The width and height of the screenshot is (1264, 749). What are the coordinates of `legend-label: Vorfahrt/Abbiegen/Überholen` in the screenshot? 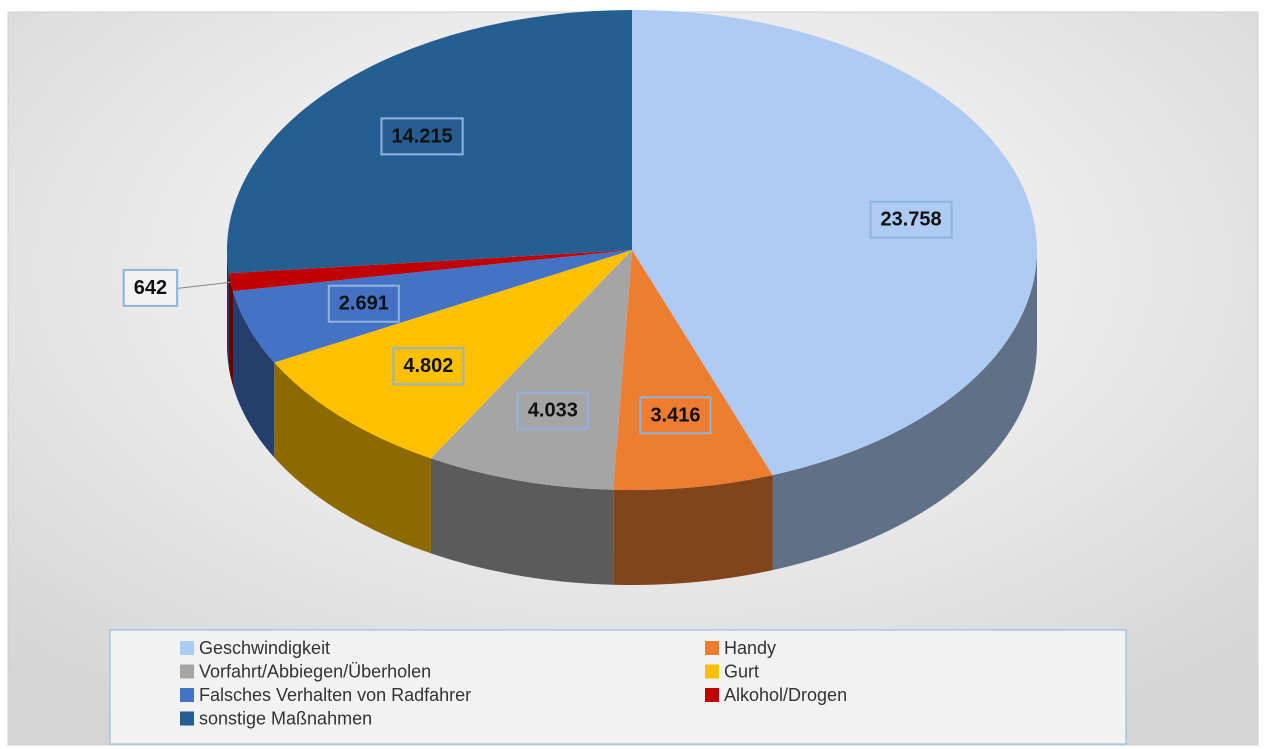 It's located at (315, 671).